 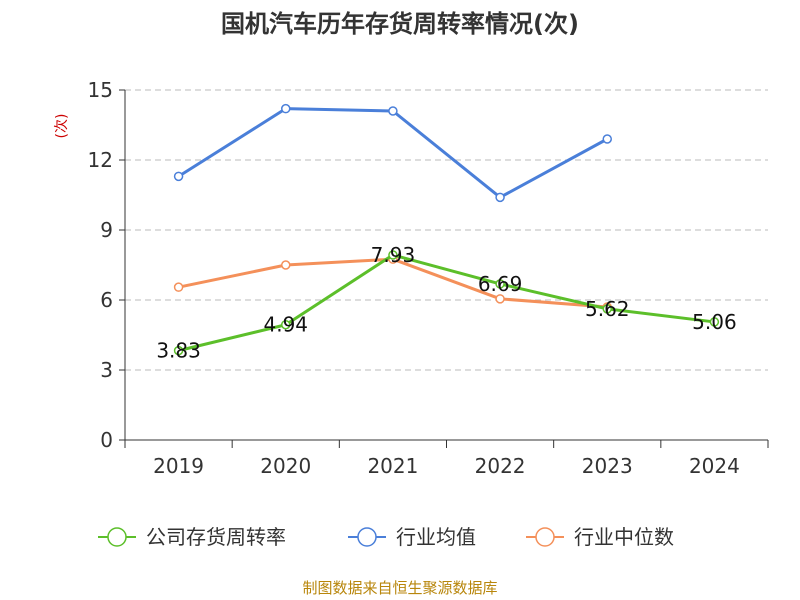 I want to click on x-tick-label: 2019, so click(x=178, y=466).